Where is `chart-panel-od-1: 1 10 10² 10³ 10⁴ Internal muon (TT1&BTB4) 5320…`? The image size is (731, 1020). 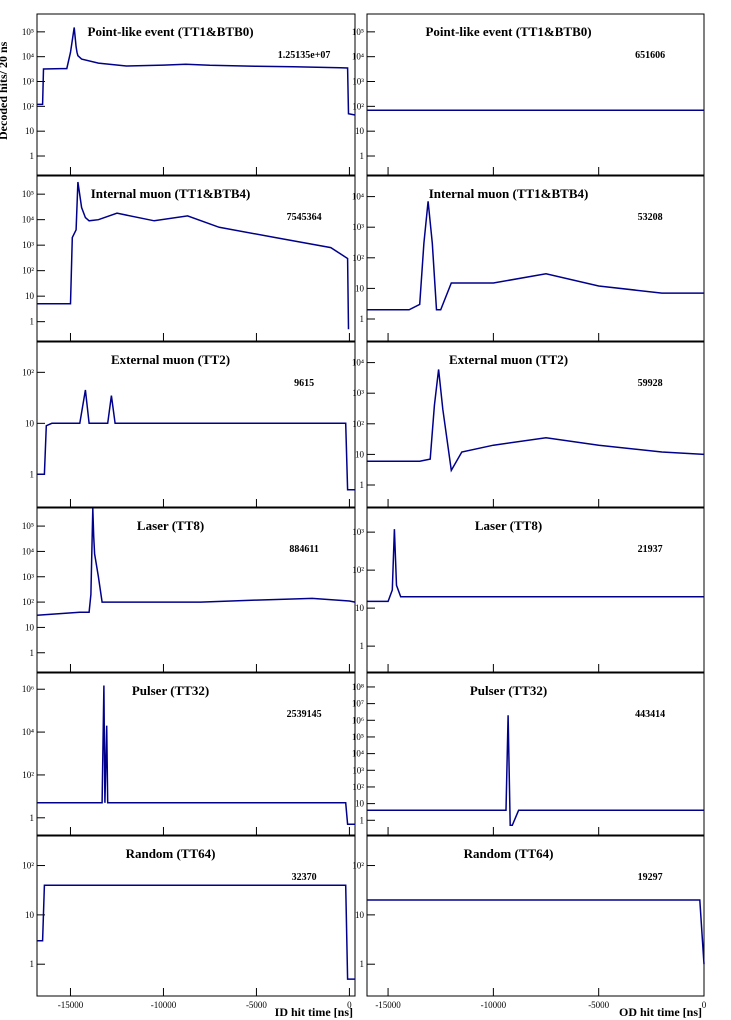 chart-panel-od-1: 1 10 10² 10³ 10⁴ Internal muon (TT1&BTB4) 5320… is located at coordinates (528, 258).